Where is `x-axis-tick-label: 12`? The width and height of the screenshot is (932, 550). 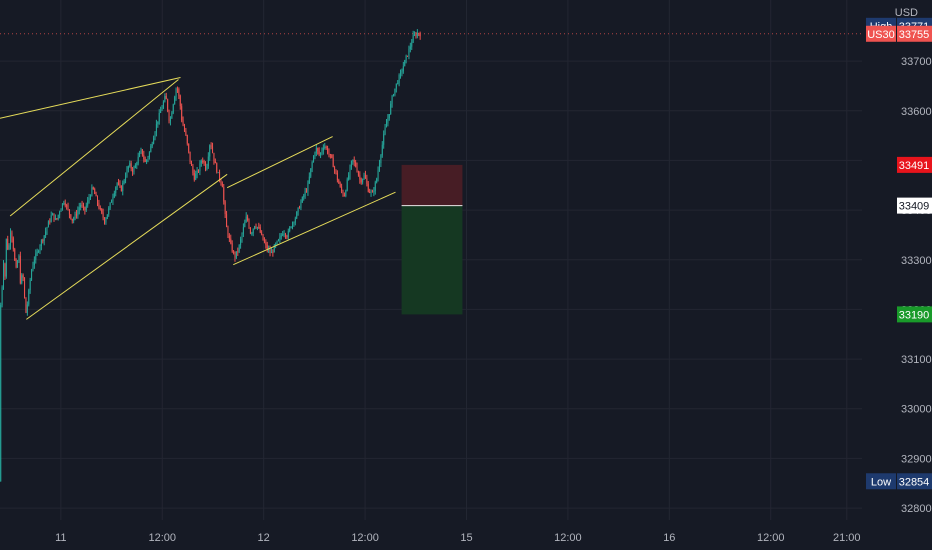 x-axis-tick-label: 12 is located at coordinates (264, 538).